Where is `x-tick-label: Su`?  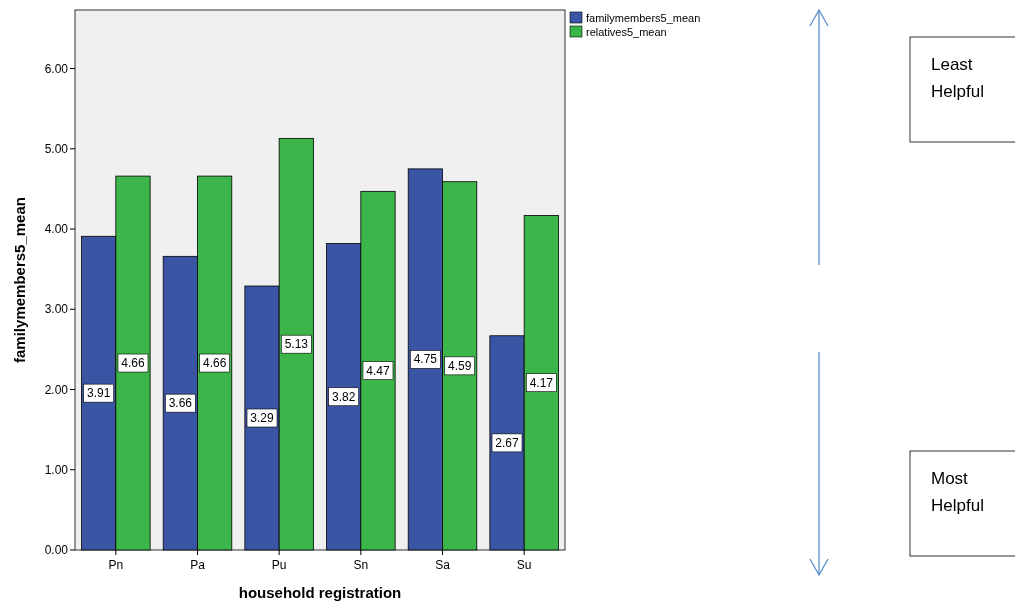 x-tick-label: Su is located at coordinates (524, 565).